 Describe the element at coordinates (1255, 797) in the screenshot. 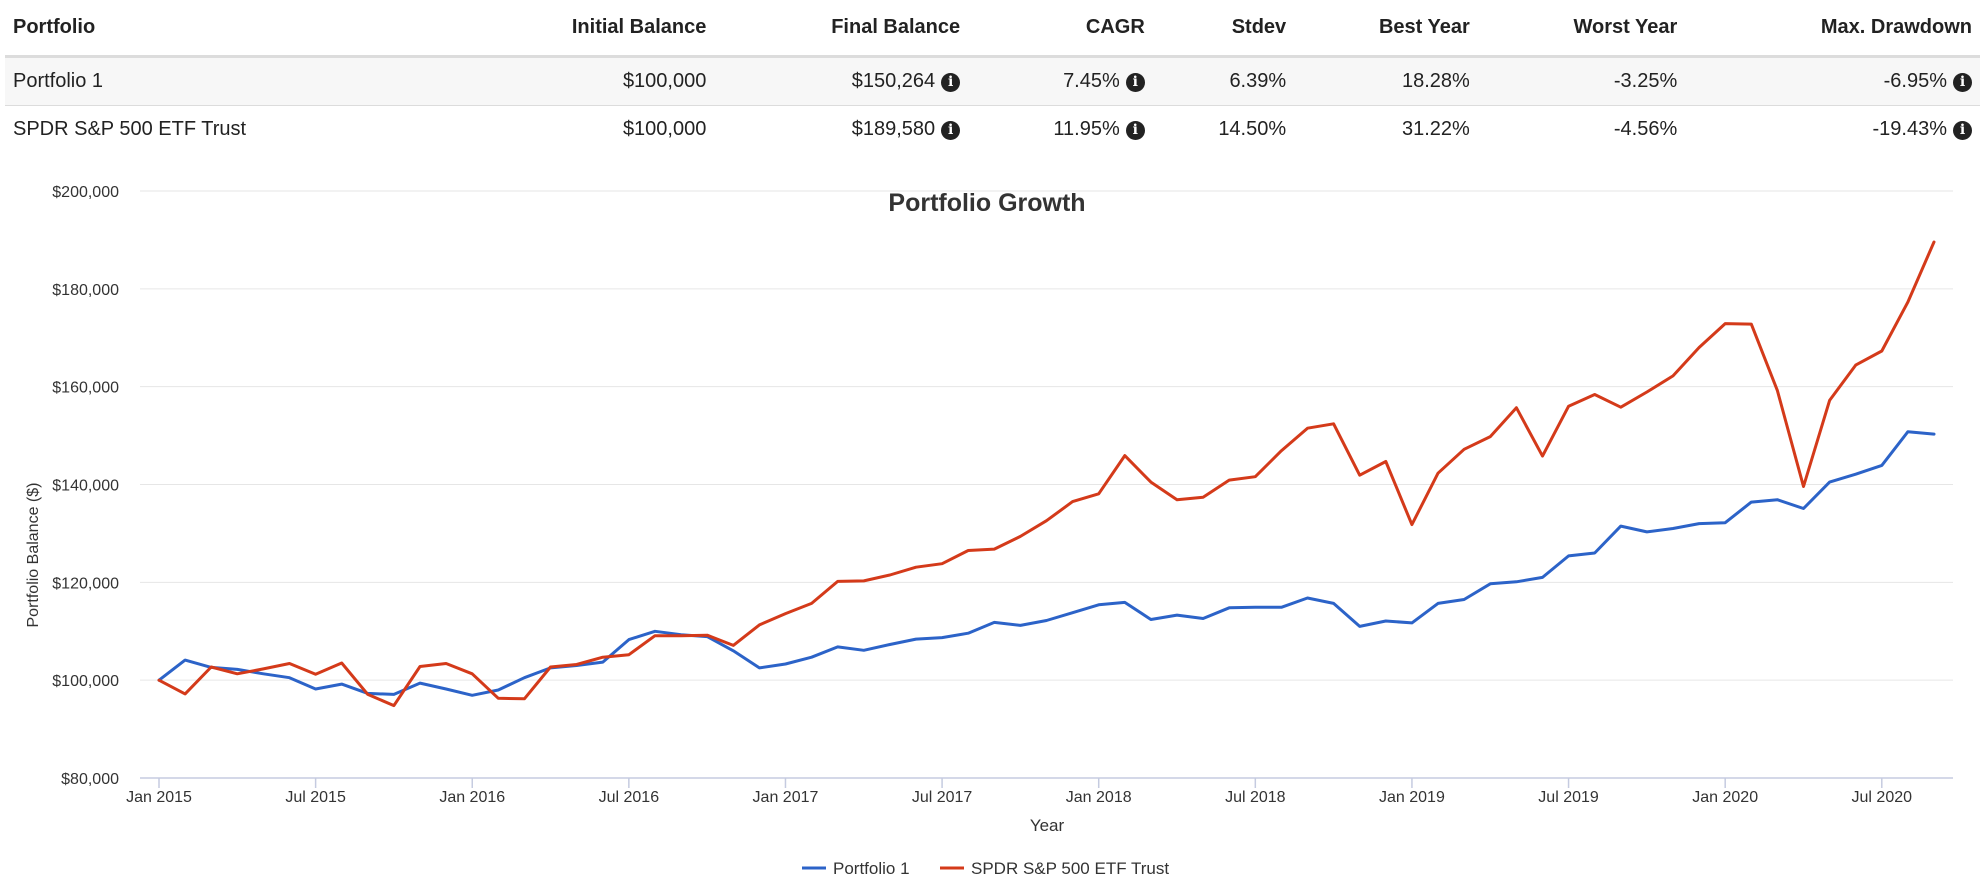

I see `x-tick-label: Jul 2018` at that location.